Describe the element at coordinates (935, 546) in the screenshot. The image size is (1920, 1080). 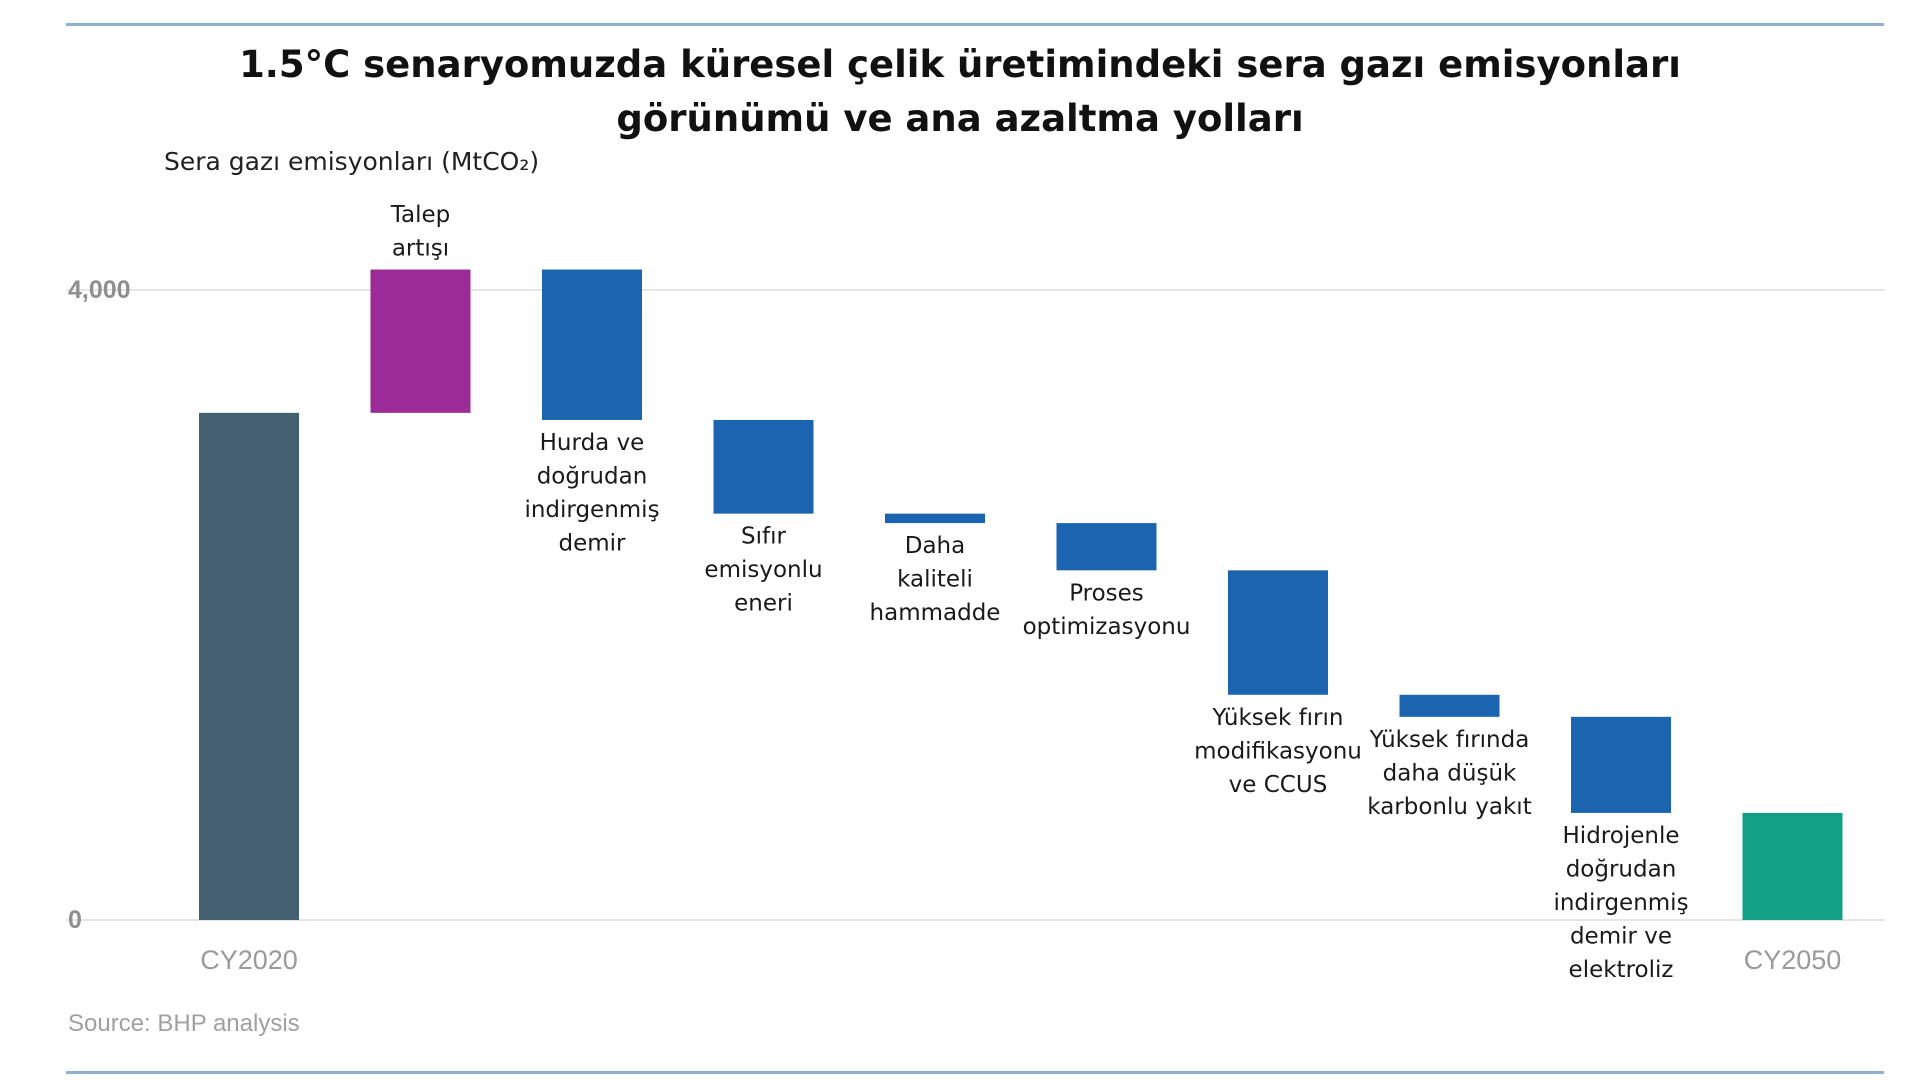
I see `bar-data-label: Daha` at that location.